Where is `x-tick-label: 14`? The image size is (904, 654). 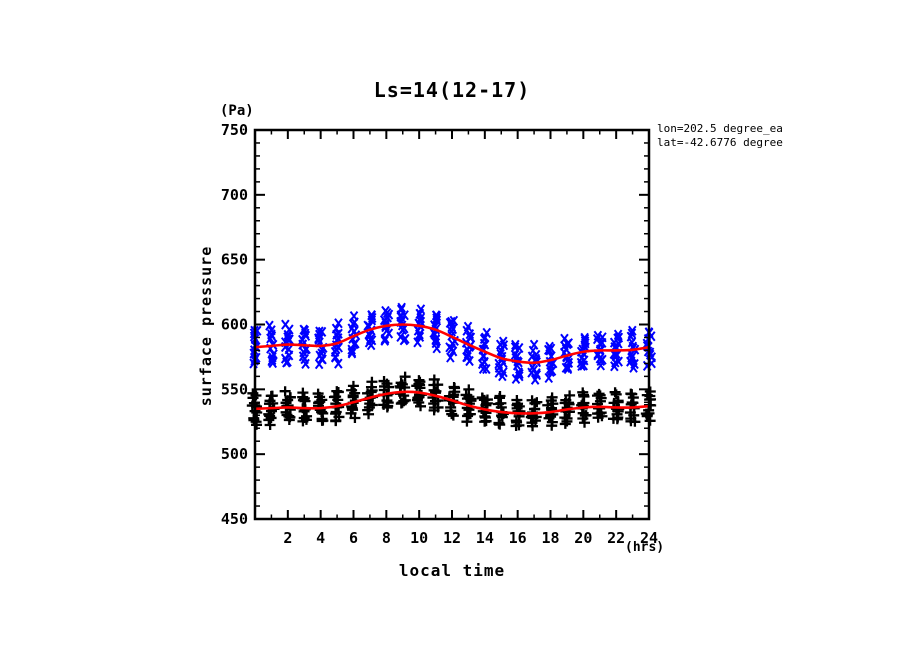 x-tick-label: 14 is located at coordinates (485, 538).